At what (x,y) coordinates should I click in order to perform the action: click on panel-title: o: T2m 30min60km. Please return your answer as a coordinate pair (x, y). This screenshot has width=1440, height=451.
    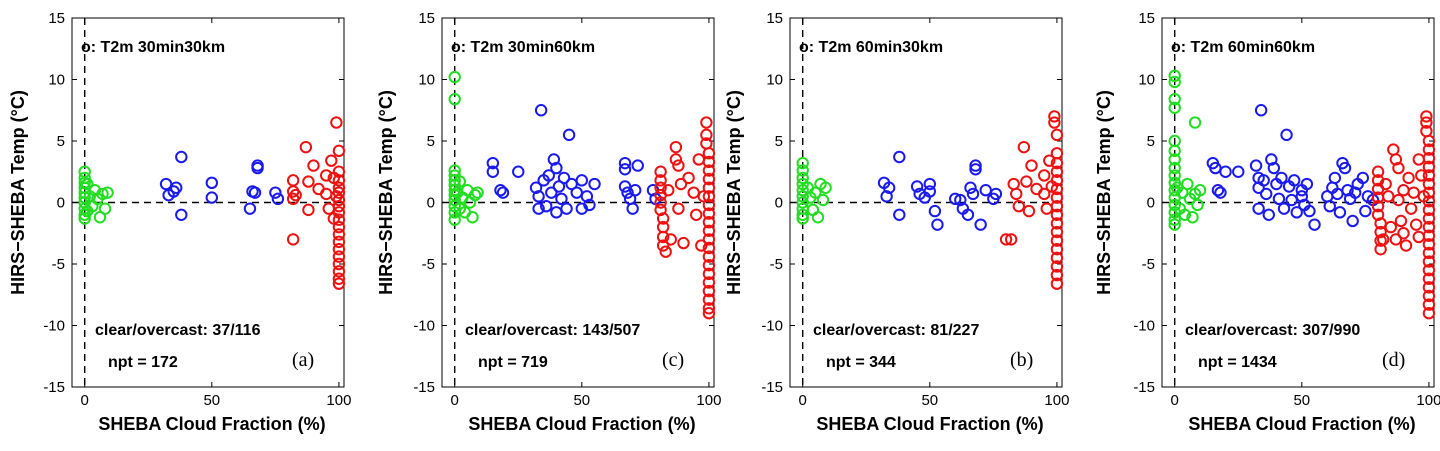
    Looking at the image, I should click on (523, 47).